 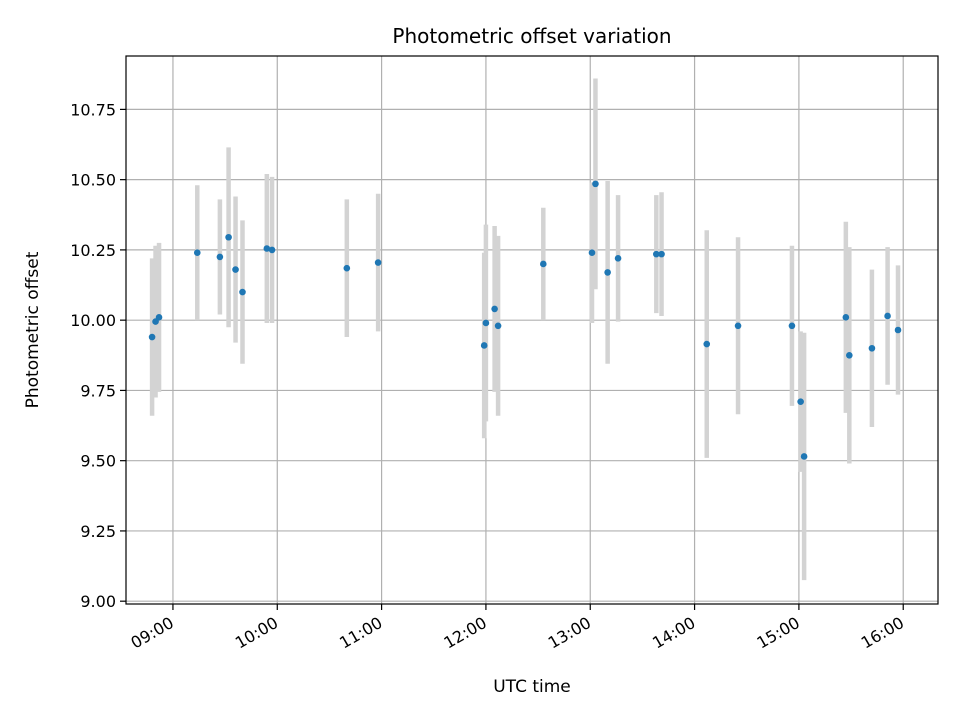 What do you see at coordinates (98, 355) in the screenshot?
I see `y-axis: 9.00 9.25 9.50 9.75 10.00 10.25 10.50 10.75` at bounding box center [98, 355].